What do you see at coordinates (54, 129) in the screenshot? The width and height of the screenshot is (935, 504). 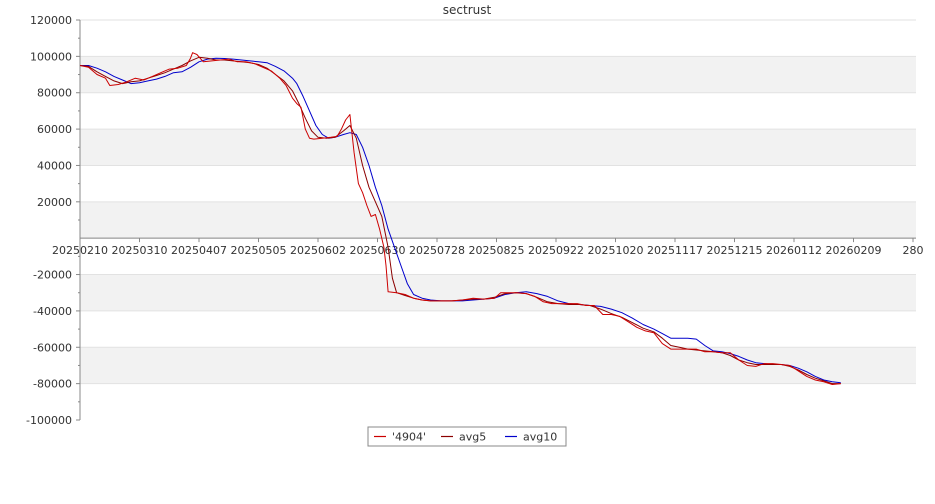 I see `y-tick-label: 60000` at bounding box center [54, 129].